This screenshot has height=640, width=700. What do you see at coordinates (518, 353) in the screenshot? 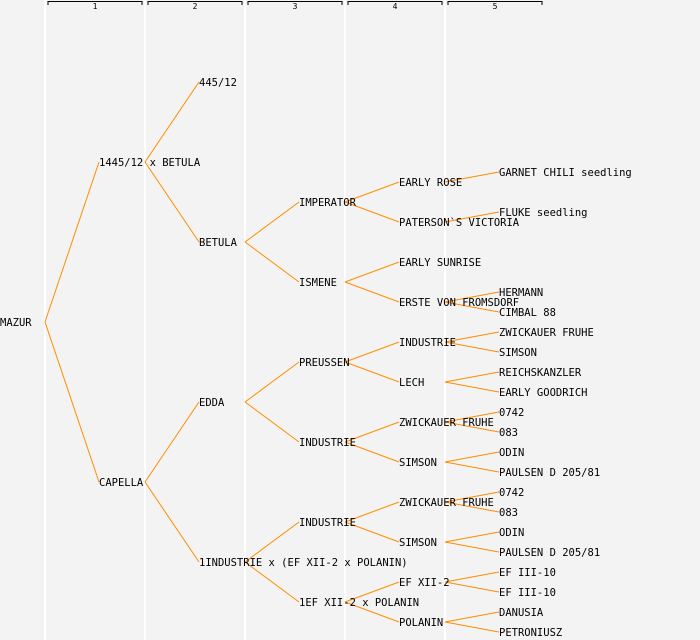
I see `pedigree-node-gen-5: SIMSON` at bounding box center [518, 353].